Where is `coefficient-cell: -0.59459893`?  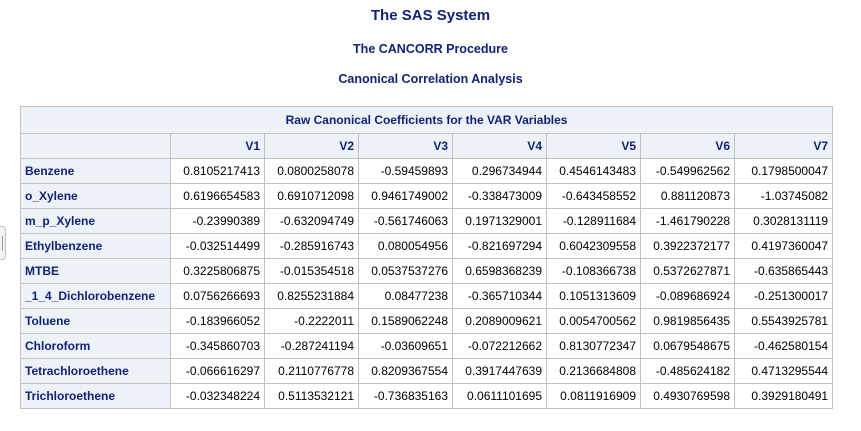 coefficient-cell: -0.59459893 is located at coordinates (405, 171).